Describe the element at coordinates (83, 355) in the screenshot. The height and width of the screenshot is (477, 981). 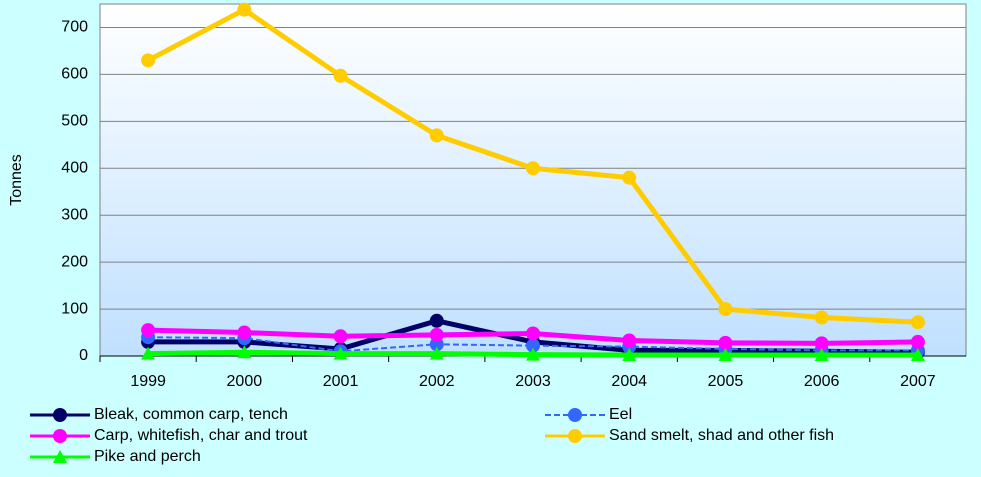
I see `y-tick-label: 0` at that location.